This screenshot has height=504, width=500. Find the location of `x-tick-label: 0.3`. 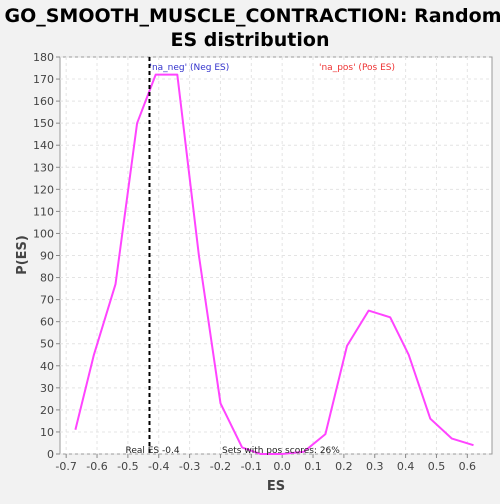

x-tick-label: 0.3 is located at coordinates (375, 466).